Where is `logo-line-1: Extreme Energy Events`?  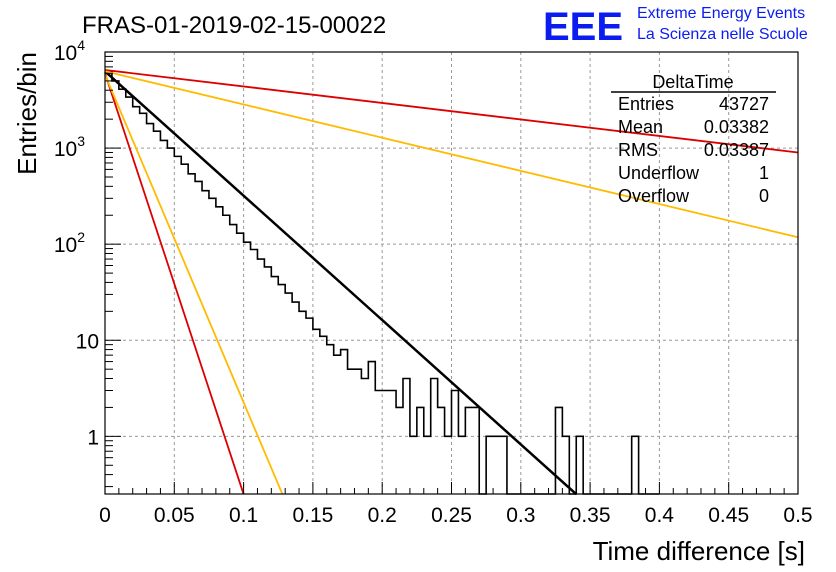
logo-line-1: Extreme Energy Events is located at coordinates (721, 13).